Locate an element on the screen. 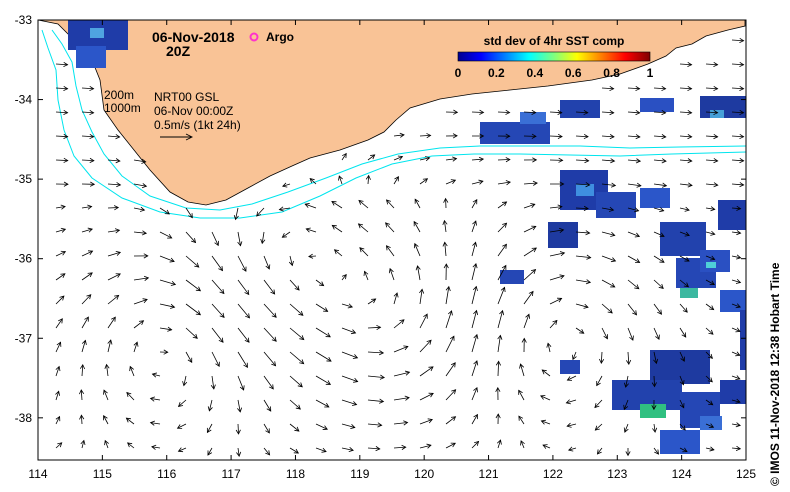 This screenshot has width=790, height=492. y-tick-label: -36 is located at coordinates (24, 259).